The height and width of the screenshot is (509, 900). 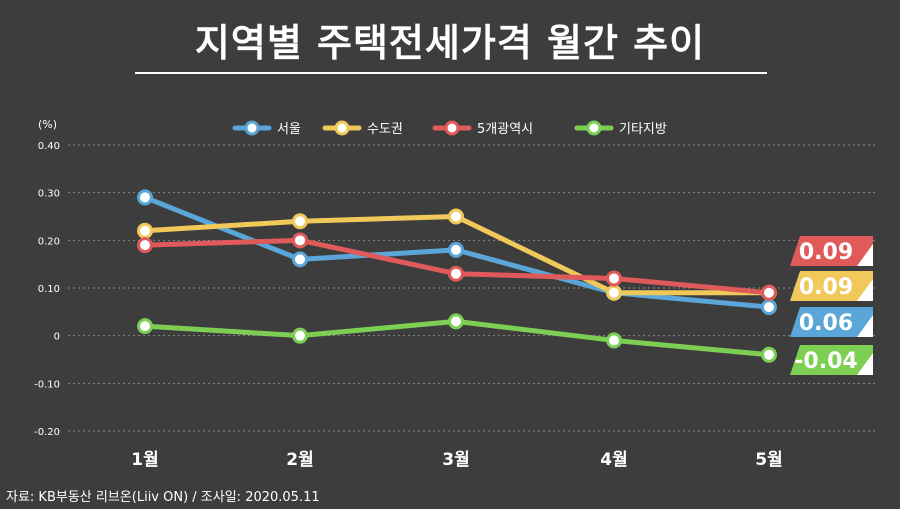 I want to click on legend-item: 서울, so click(x=266, y=128).